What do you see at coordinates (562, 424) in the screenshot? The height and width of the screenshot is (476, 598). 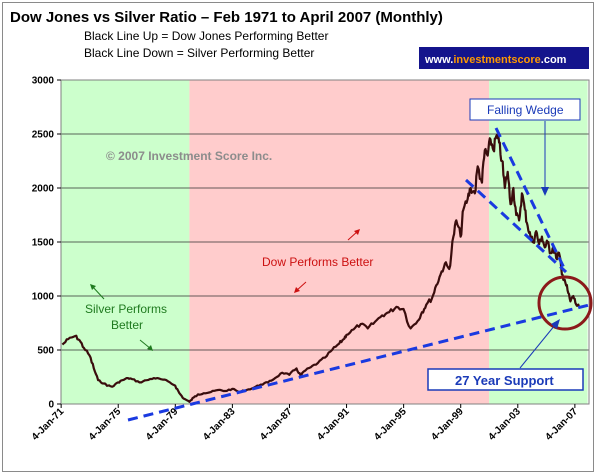 I see `x-tick-label: 4-Jan-07` at bounding box center [562, 424].